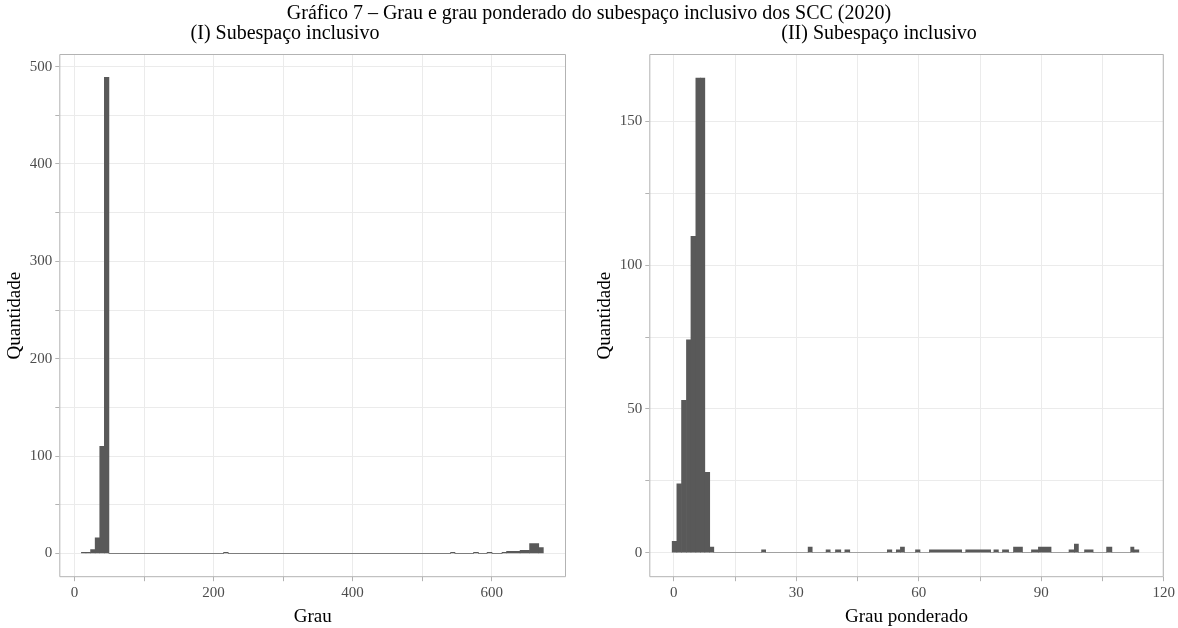 This screenshot has width=1178, height=628. What do you see at coordinates (589, 12) in the screenshot?
I see `text: Gráfico 7 – Grau e grau ponderado do subespaço inclusivo dos SCC (2020)` at bounding box center [589, 12].